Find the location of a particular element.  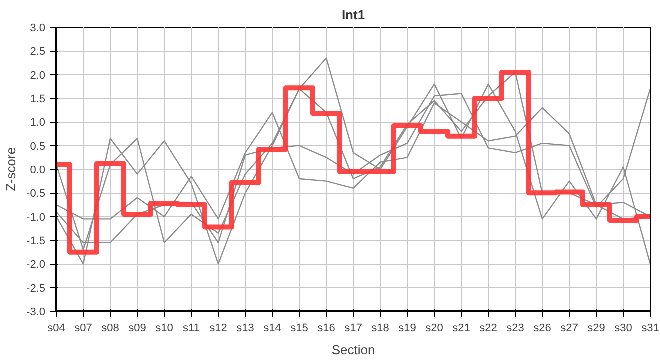

x-tick-label: s11 is located at coordinates (191, 328).